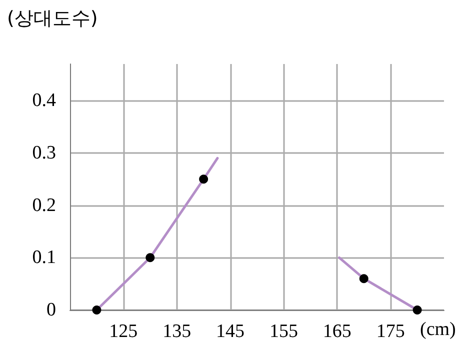  What do you see at coordinates (390, 331) in the screenshot?
I see `x-tick-label: 175` at bounding box center [390, 331].